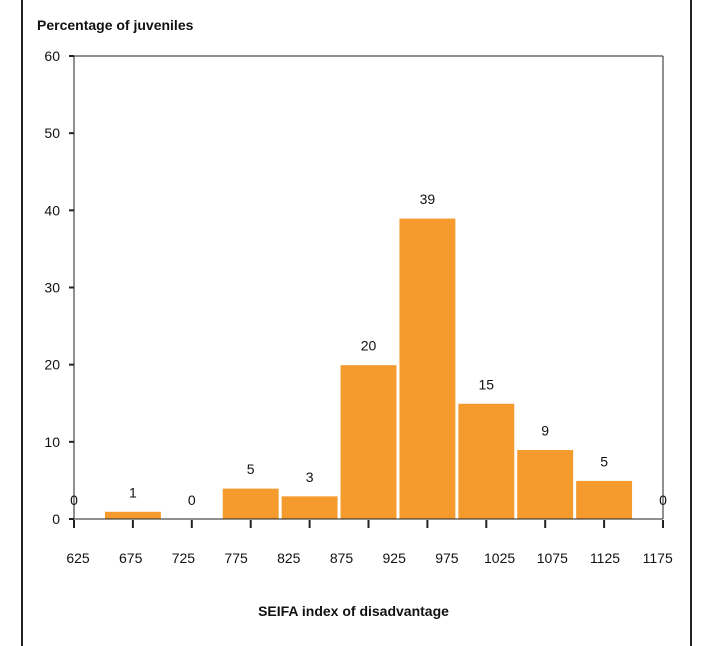 This screenshot has height=646, width=707. I want to click on x-tick-label: 775, so click(236, 558).